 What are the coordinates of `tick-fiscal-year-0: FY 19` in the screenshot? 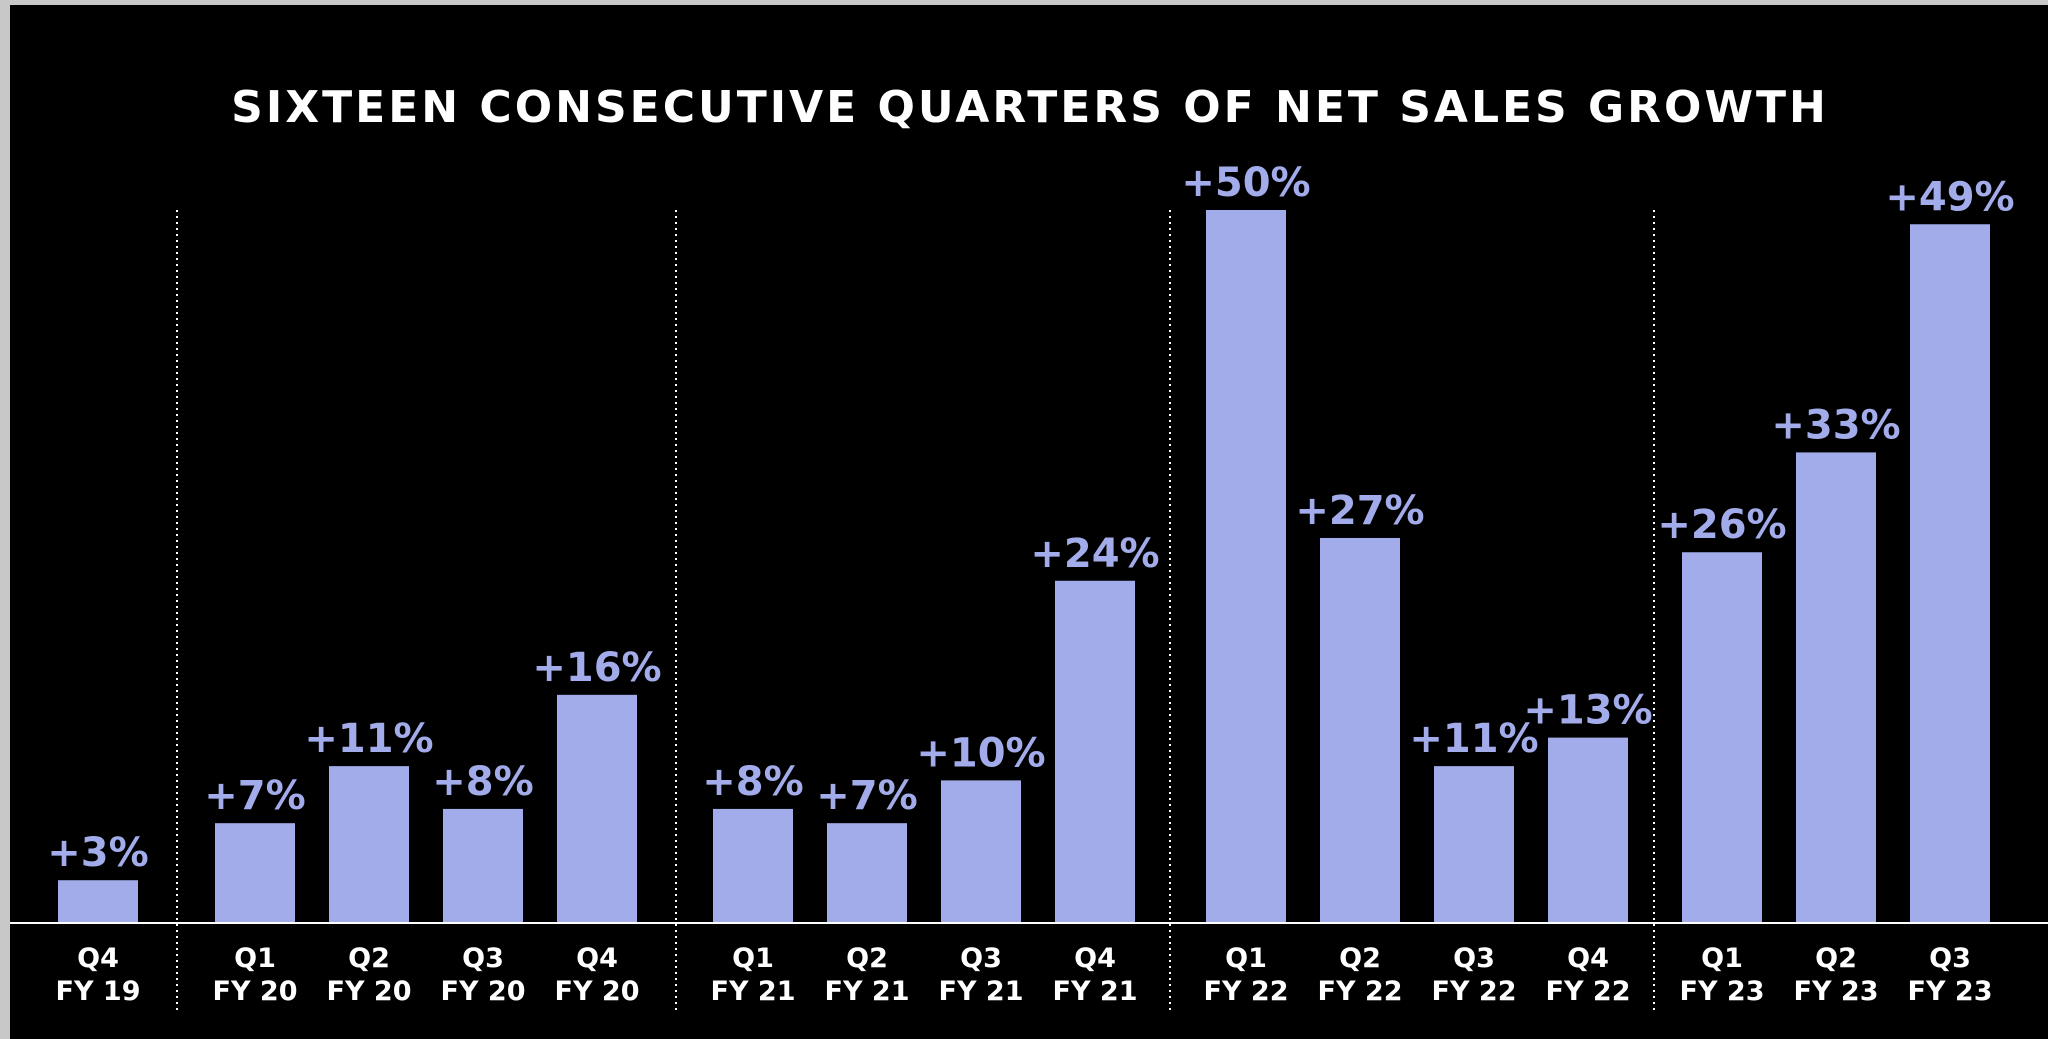 It's located at (98, 991).